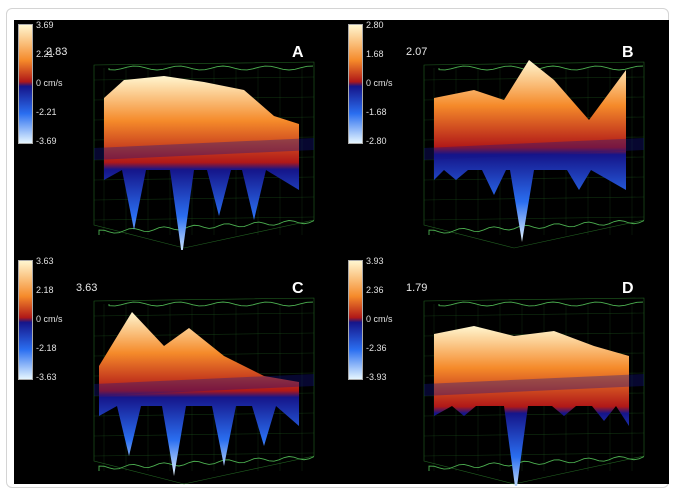 The width and height of the screenshot is (675, 494). Describe the element at coordinates (46, 112) in the screenshot. I see `colorbar-tick-label: -2.21` at that location.